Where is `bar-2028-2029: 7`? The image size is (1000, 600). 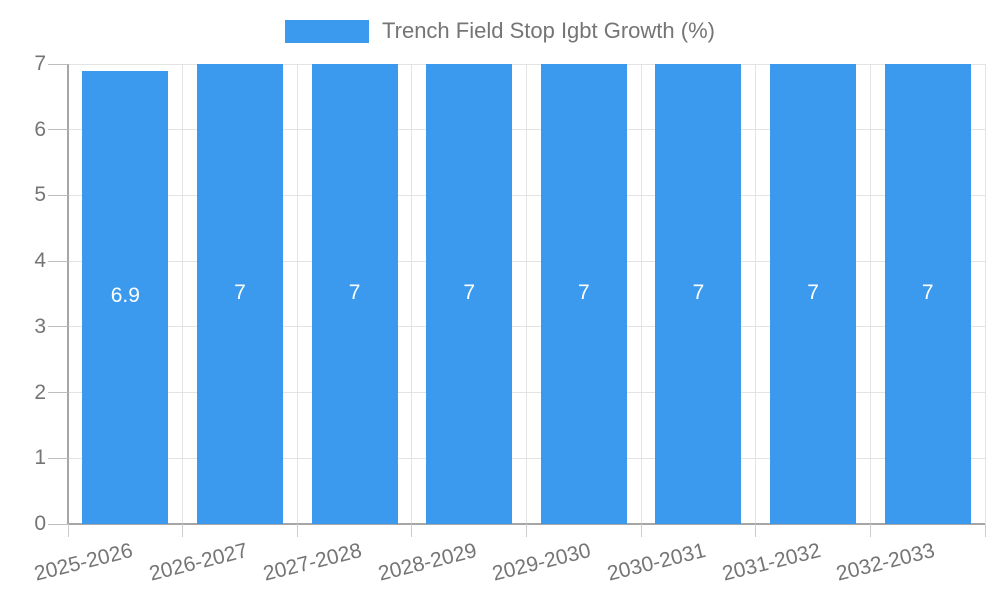 bar-2028-2029: 7 is located at coordinates (469, 294).